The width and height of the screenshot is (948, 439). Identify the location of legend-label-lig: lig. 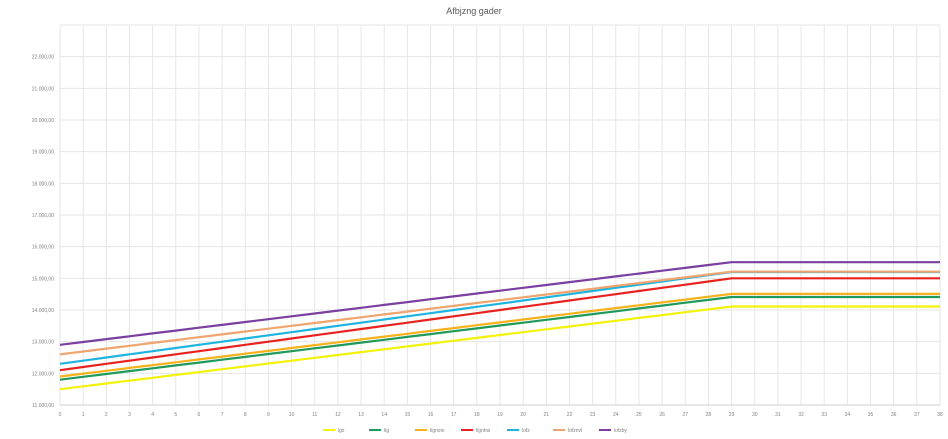
(386, 431).